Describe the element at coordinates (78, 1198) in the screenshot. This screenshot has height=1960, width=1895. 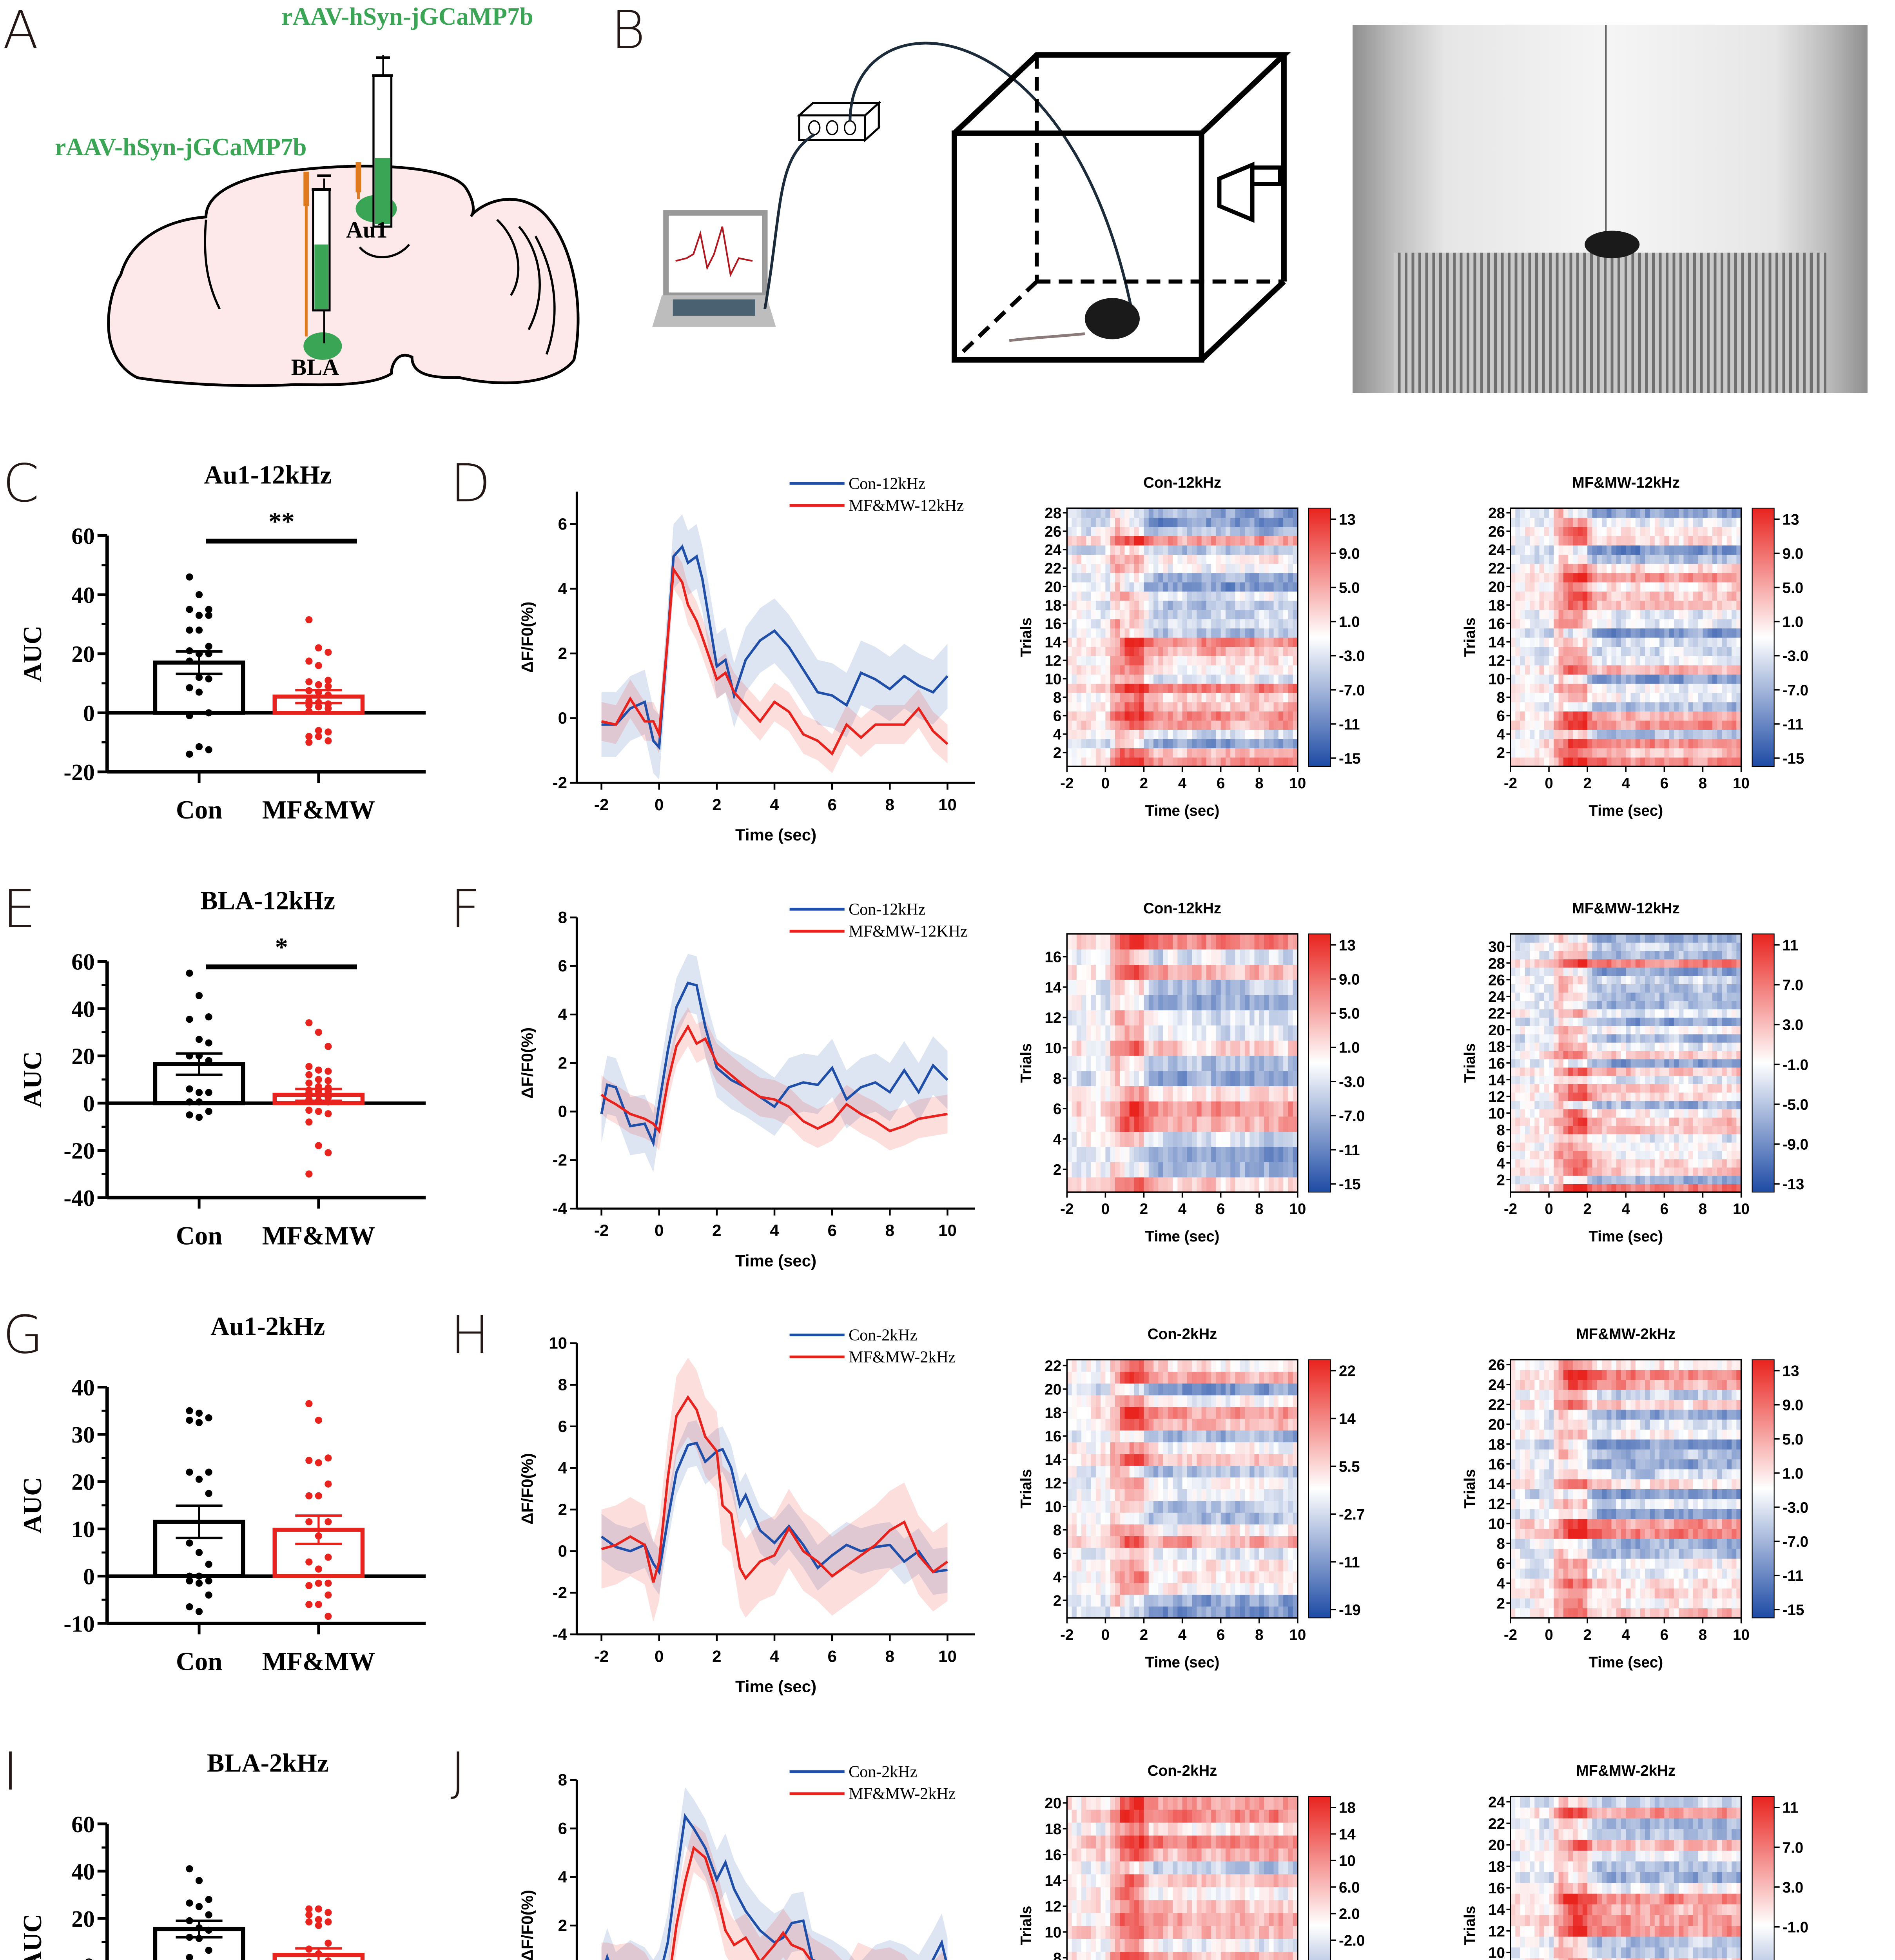
I see `y-tick-label: -40` at that location.